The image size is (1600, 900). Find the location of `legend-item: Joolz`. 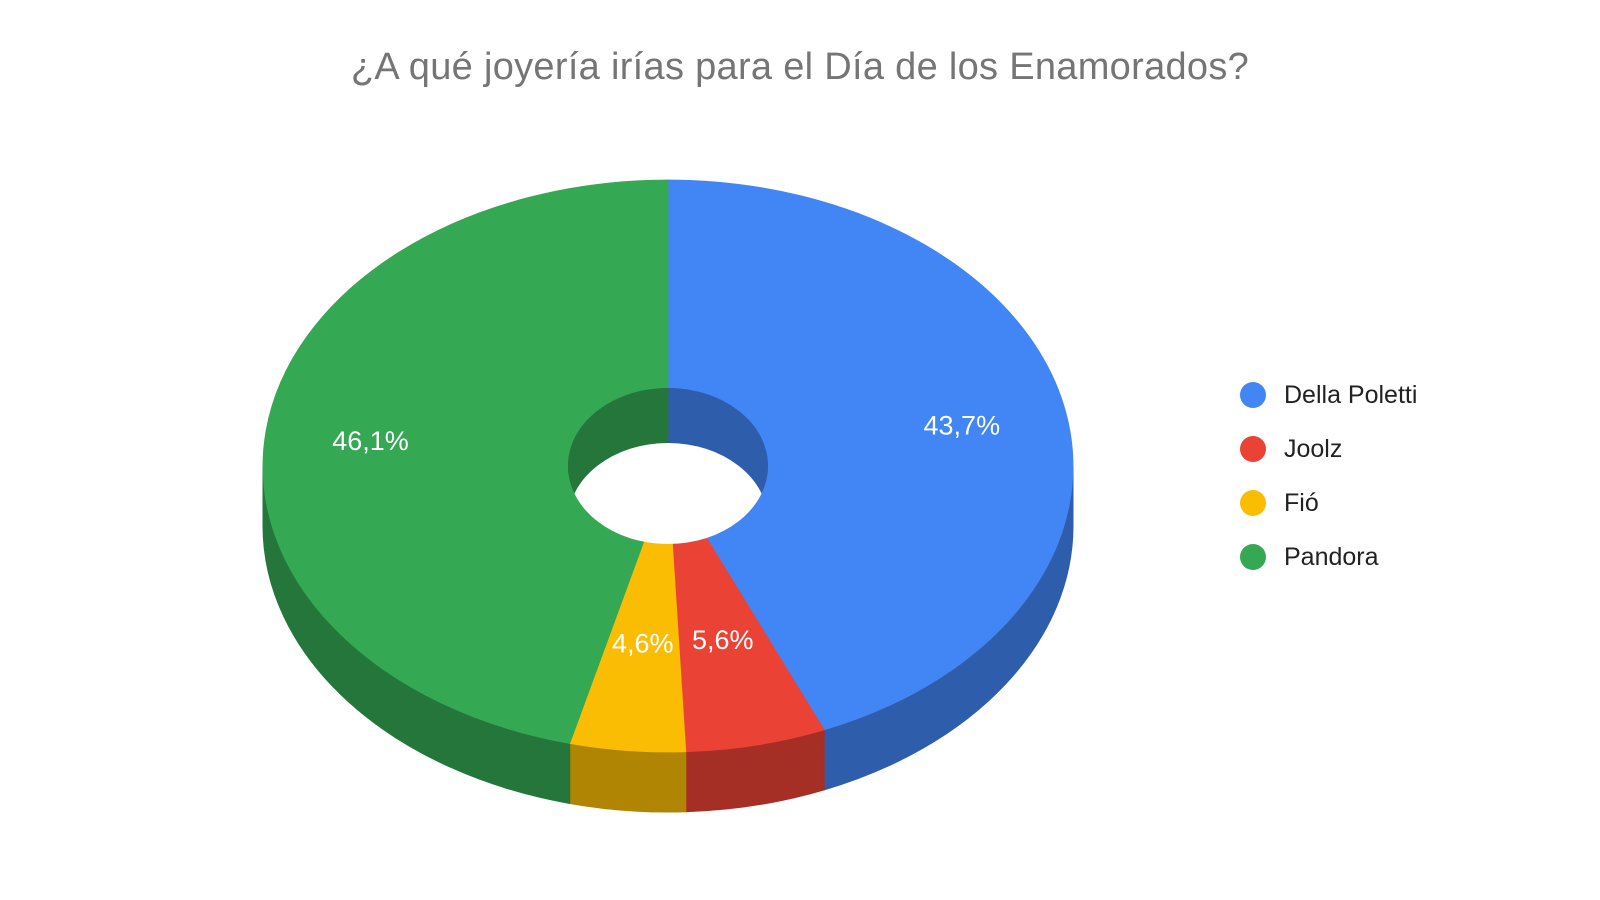

legend-item: Joolz is located at coordinates (1390, 449).